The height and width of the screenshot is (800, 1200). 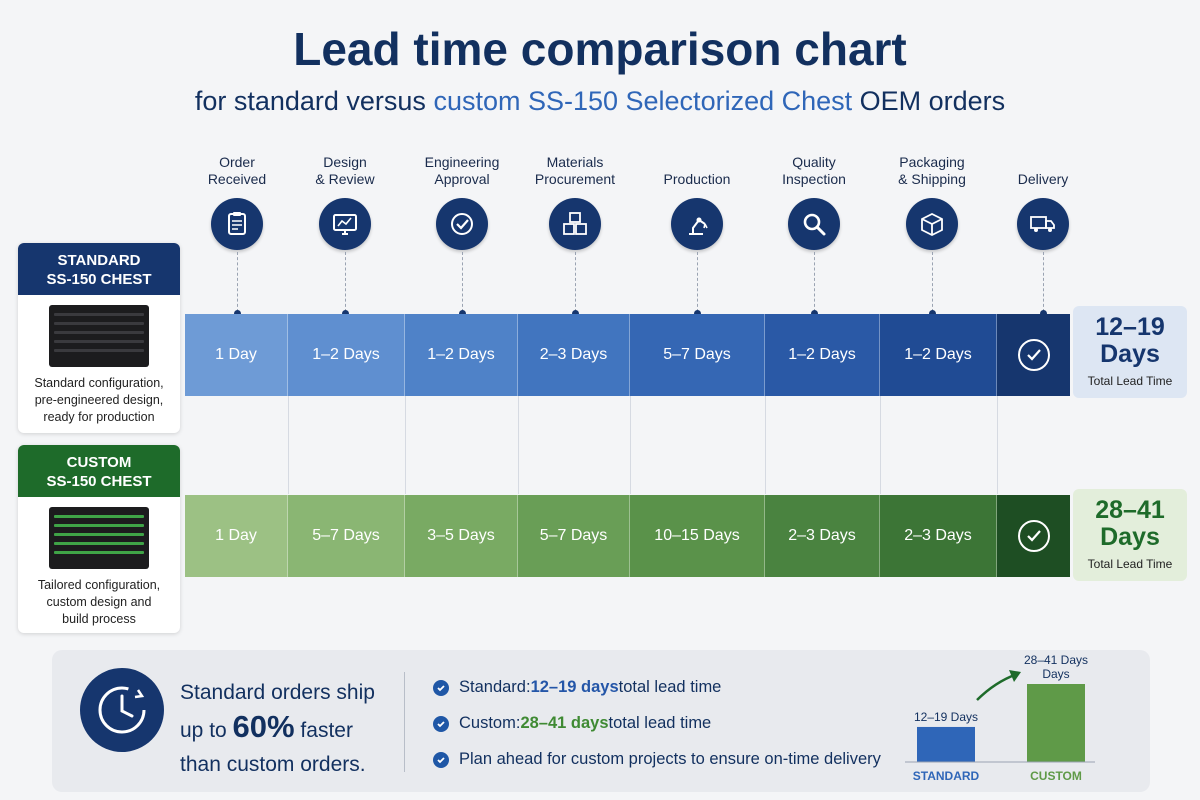 I want to click on headline-line-1: Standard orders ship, so click(x=277, y=692).